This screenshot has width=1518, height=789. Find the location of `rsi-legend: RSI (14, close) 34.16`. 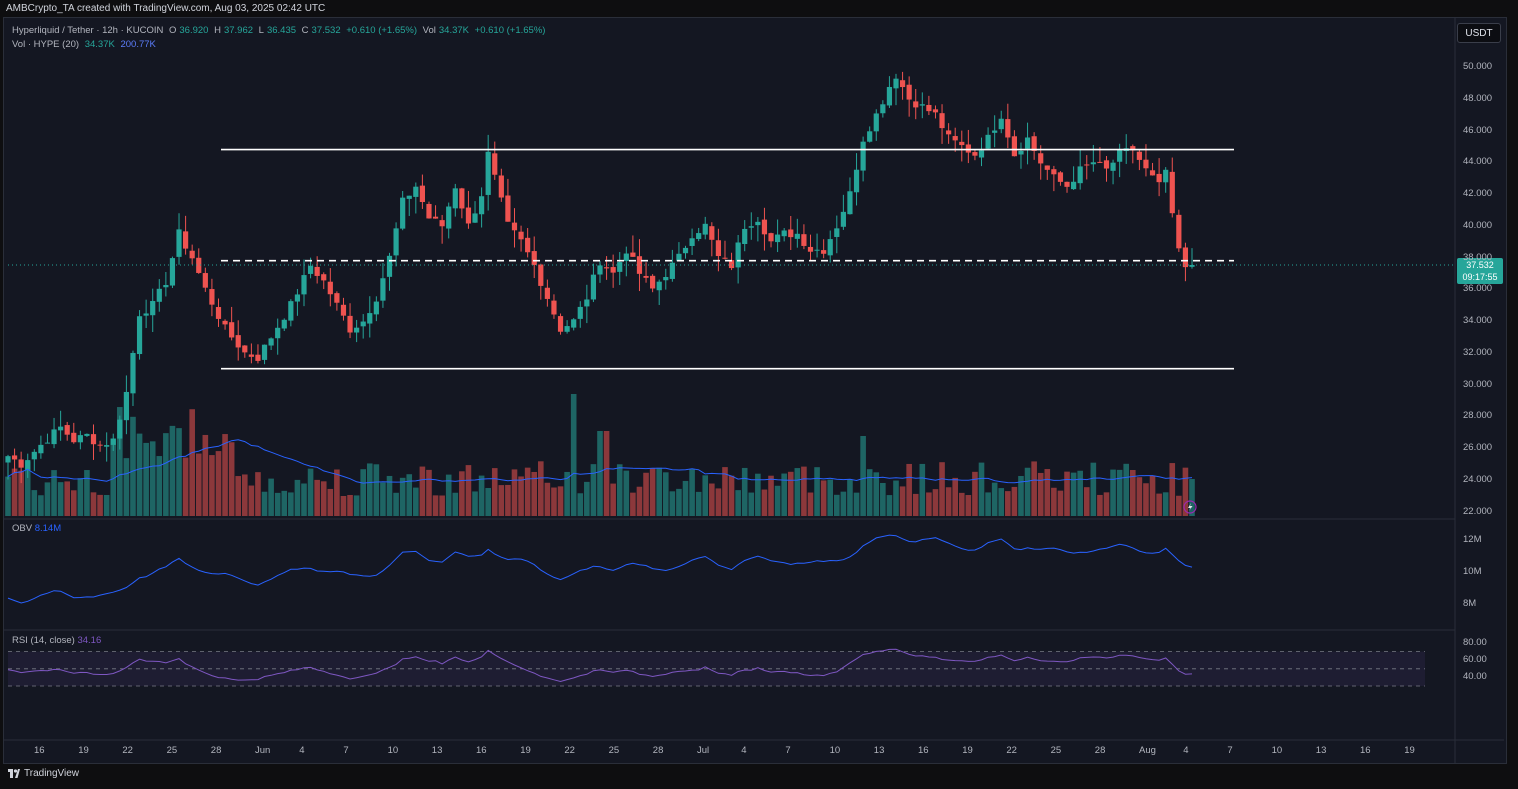

rsi-legend: RSI (14, close) 34.16 is located at coordinates (57, 640).